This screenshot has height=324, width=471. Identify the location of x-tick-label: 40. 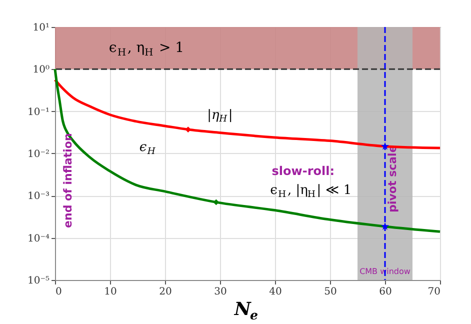
(275, 292).